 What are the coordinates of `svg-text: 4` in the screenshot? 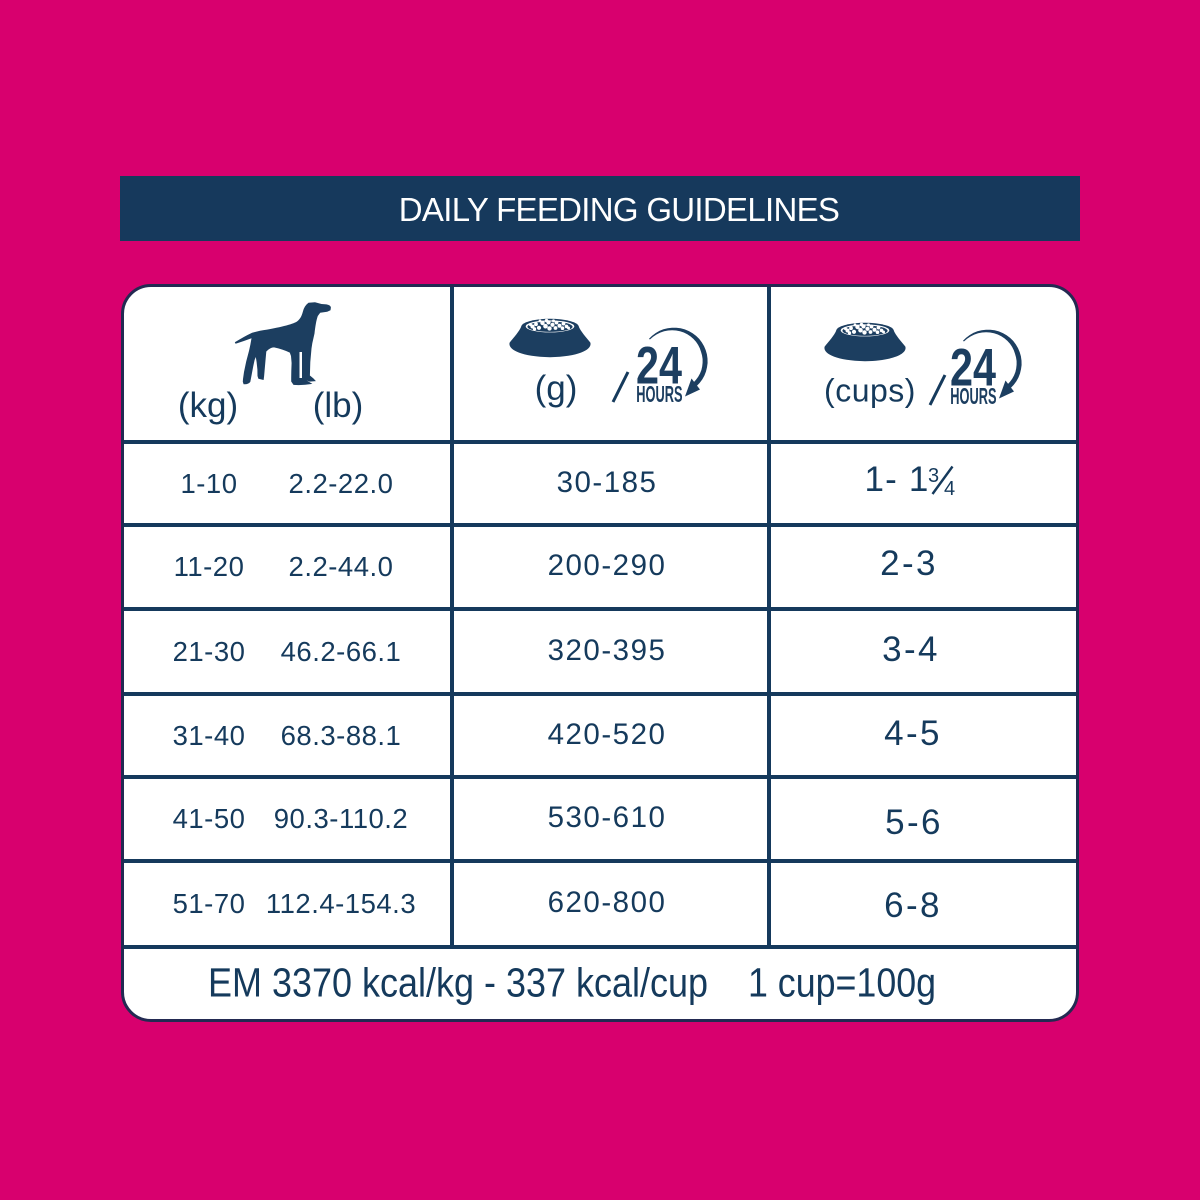 It's located at (949, 487).